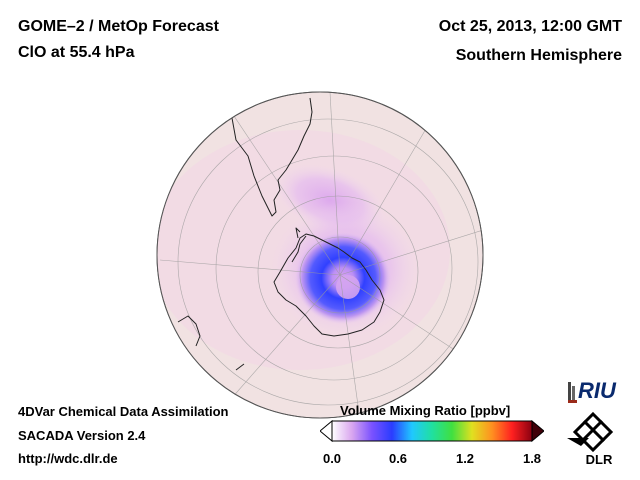 The image size is (640, 480). What do you see at coordinates (530, 26) in the screenshot?
I see `forecast-datetime: Oct 25, 2013, 12:00 GMT` at bounding box center [530, 26].